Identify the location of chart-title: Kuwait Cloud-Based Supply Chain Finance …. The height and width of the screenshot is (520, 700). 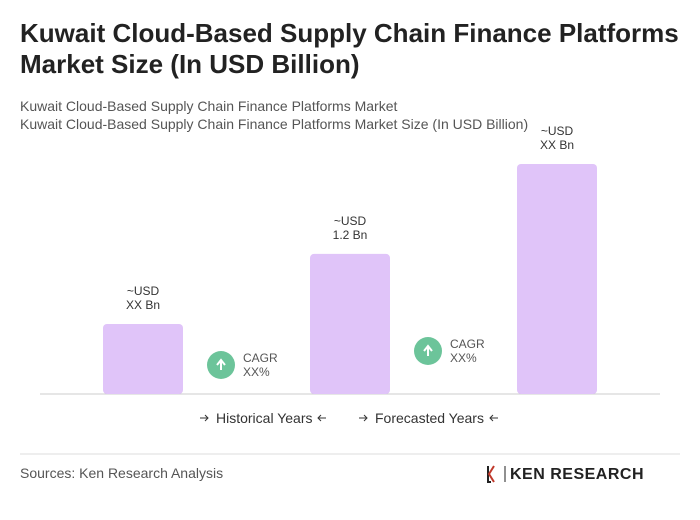
(349, 48).